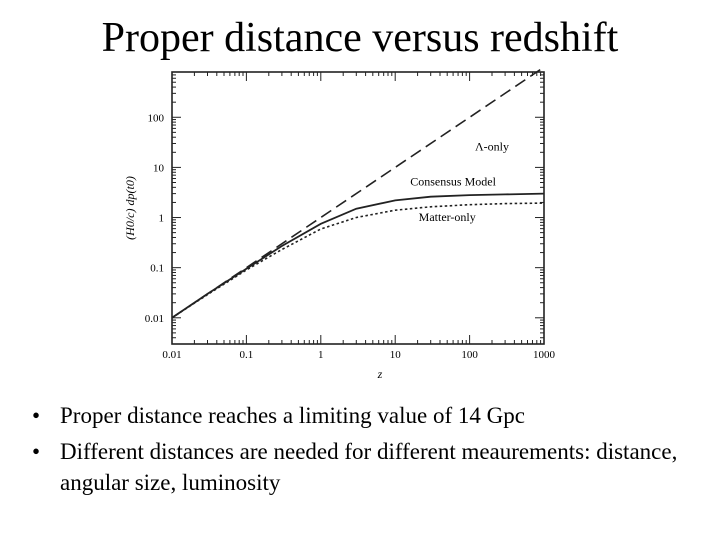 Image resolution: width=720 pixels, height=540 pixels. Describe the element at coordinates (447, 217) in the screenshot. I see `series-label: Matter-only` at that location.